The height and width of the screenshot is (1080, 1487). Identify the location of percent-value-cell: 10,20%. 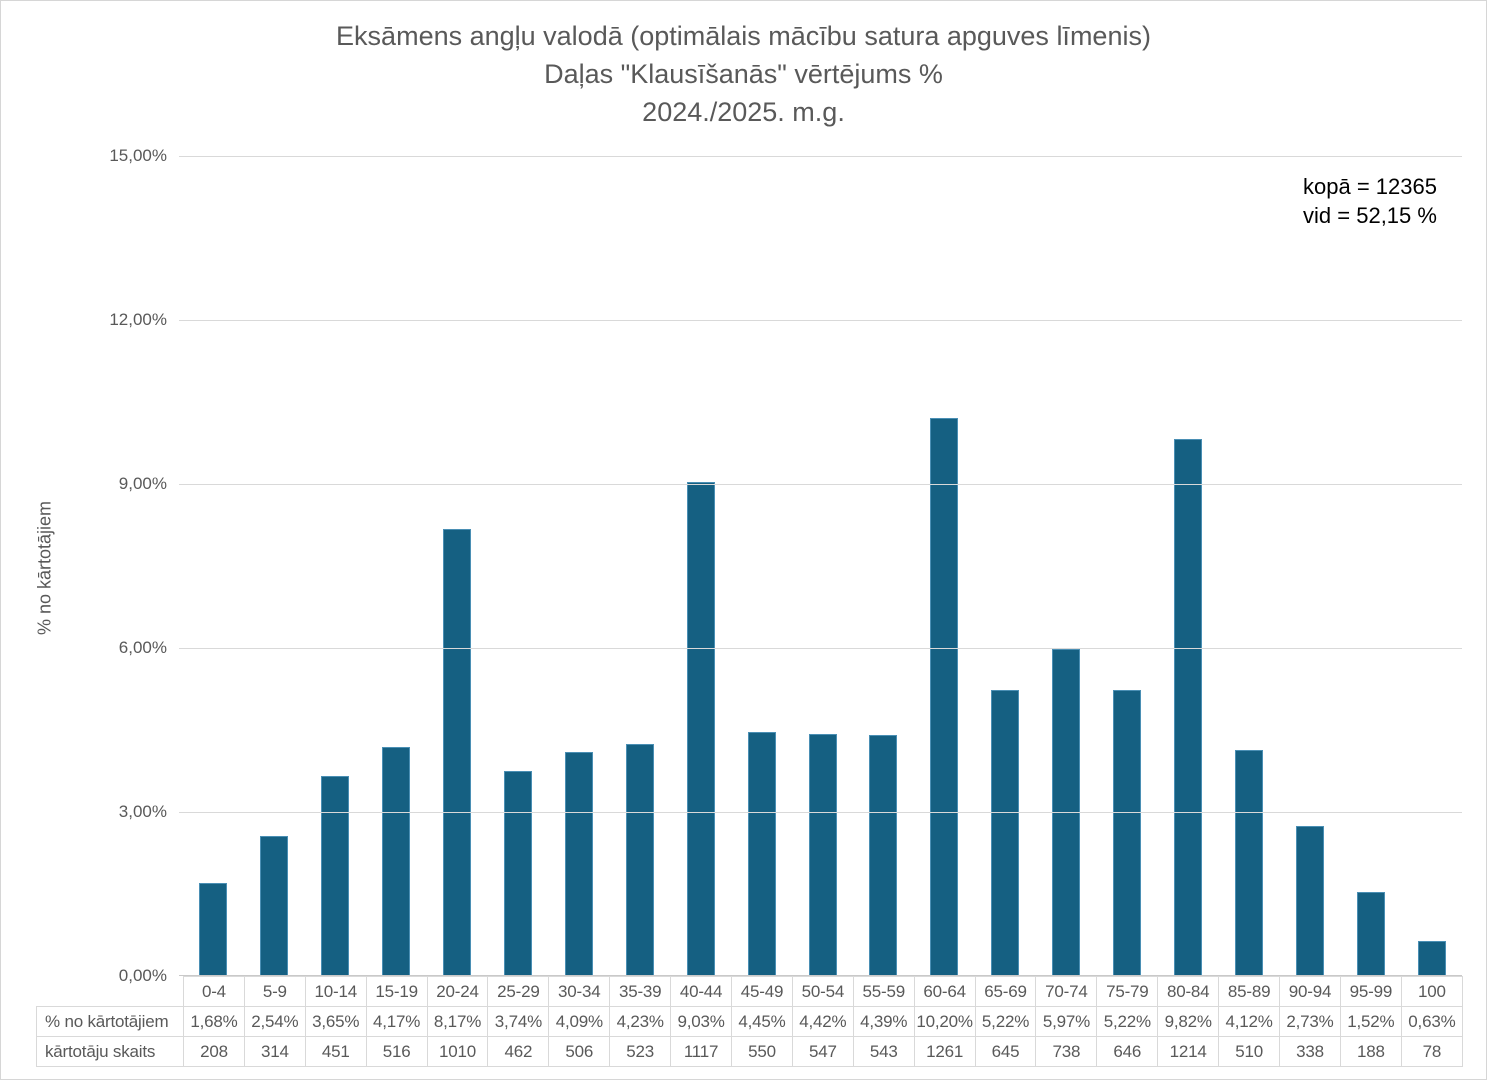
(944, 1021).